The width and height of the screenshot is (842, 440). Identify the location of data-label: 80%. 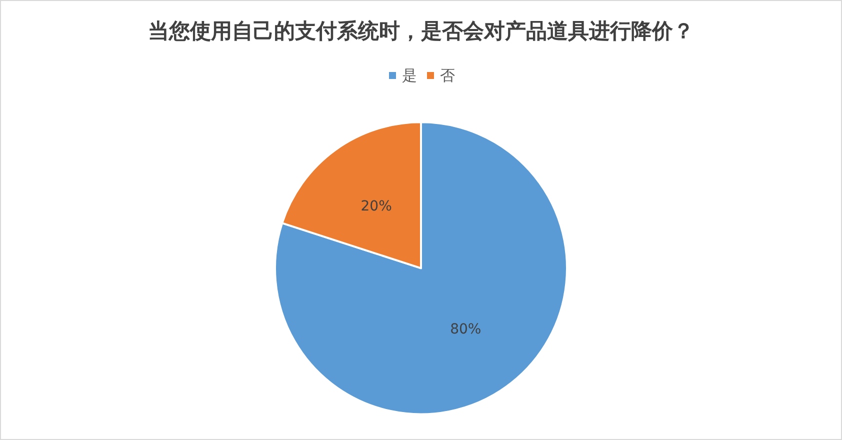
(466, 330).